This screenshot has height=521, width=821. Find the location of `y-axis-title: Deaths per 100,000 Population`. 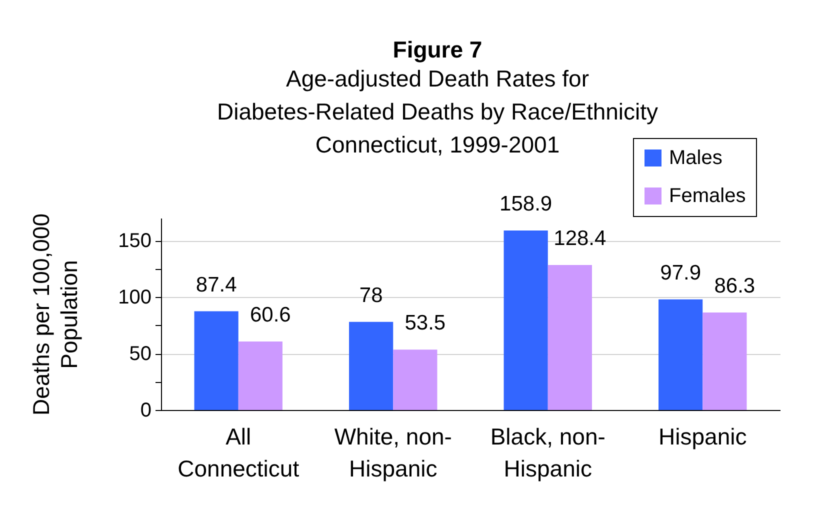

y-axis-title: Deaths per 100,000 Population is located at coordinates (55, 314).